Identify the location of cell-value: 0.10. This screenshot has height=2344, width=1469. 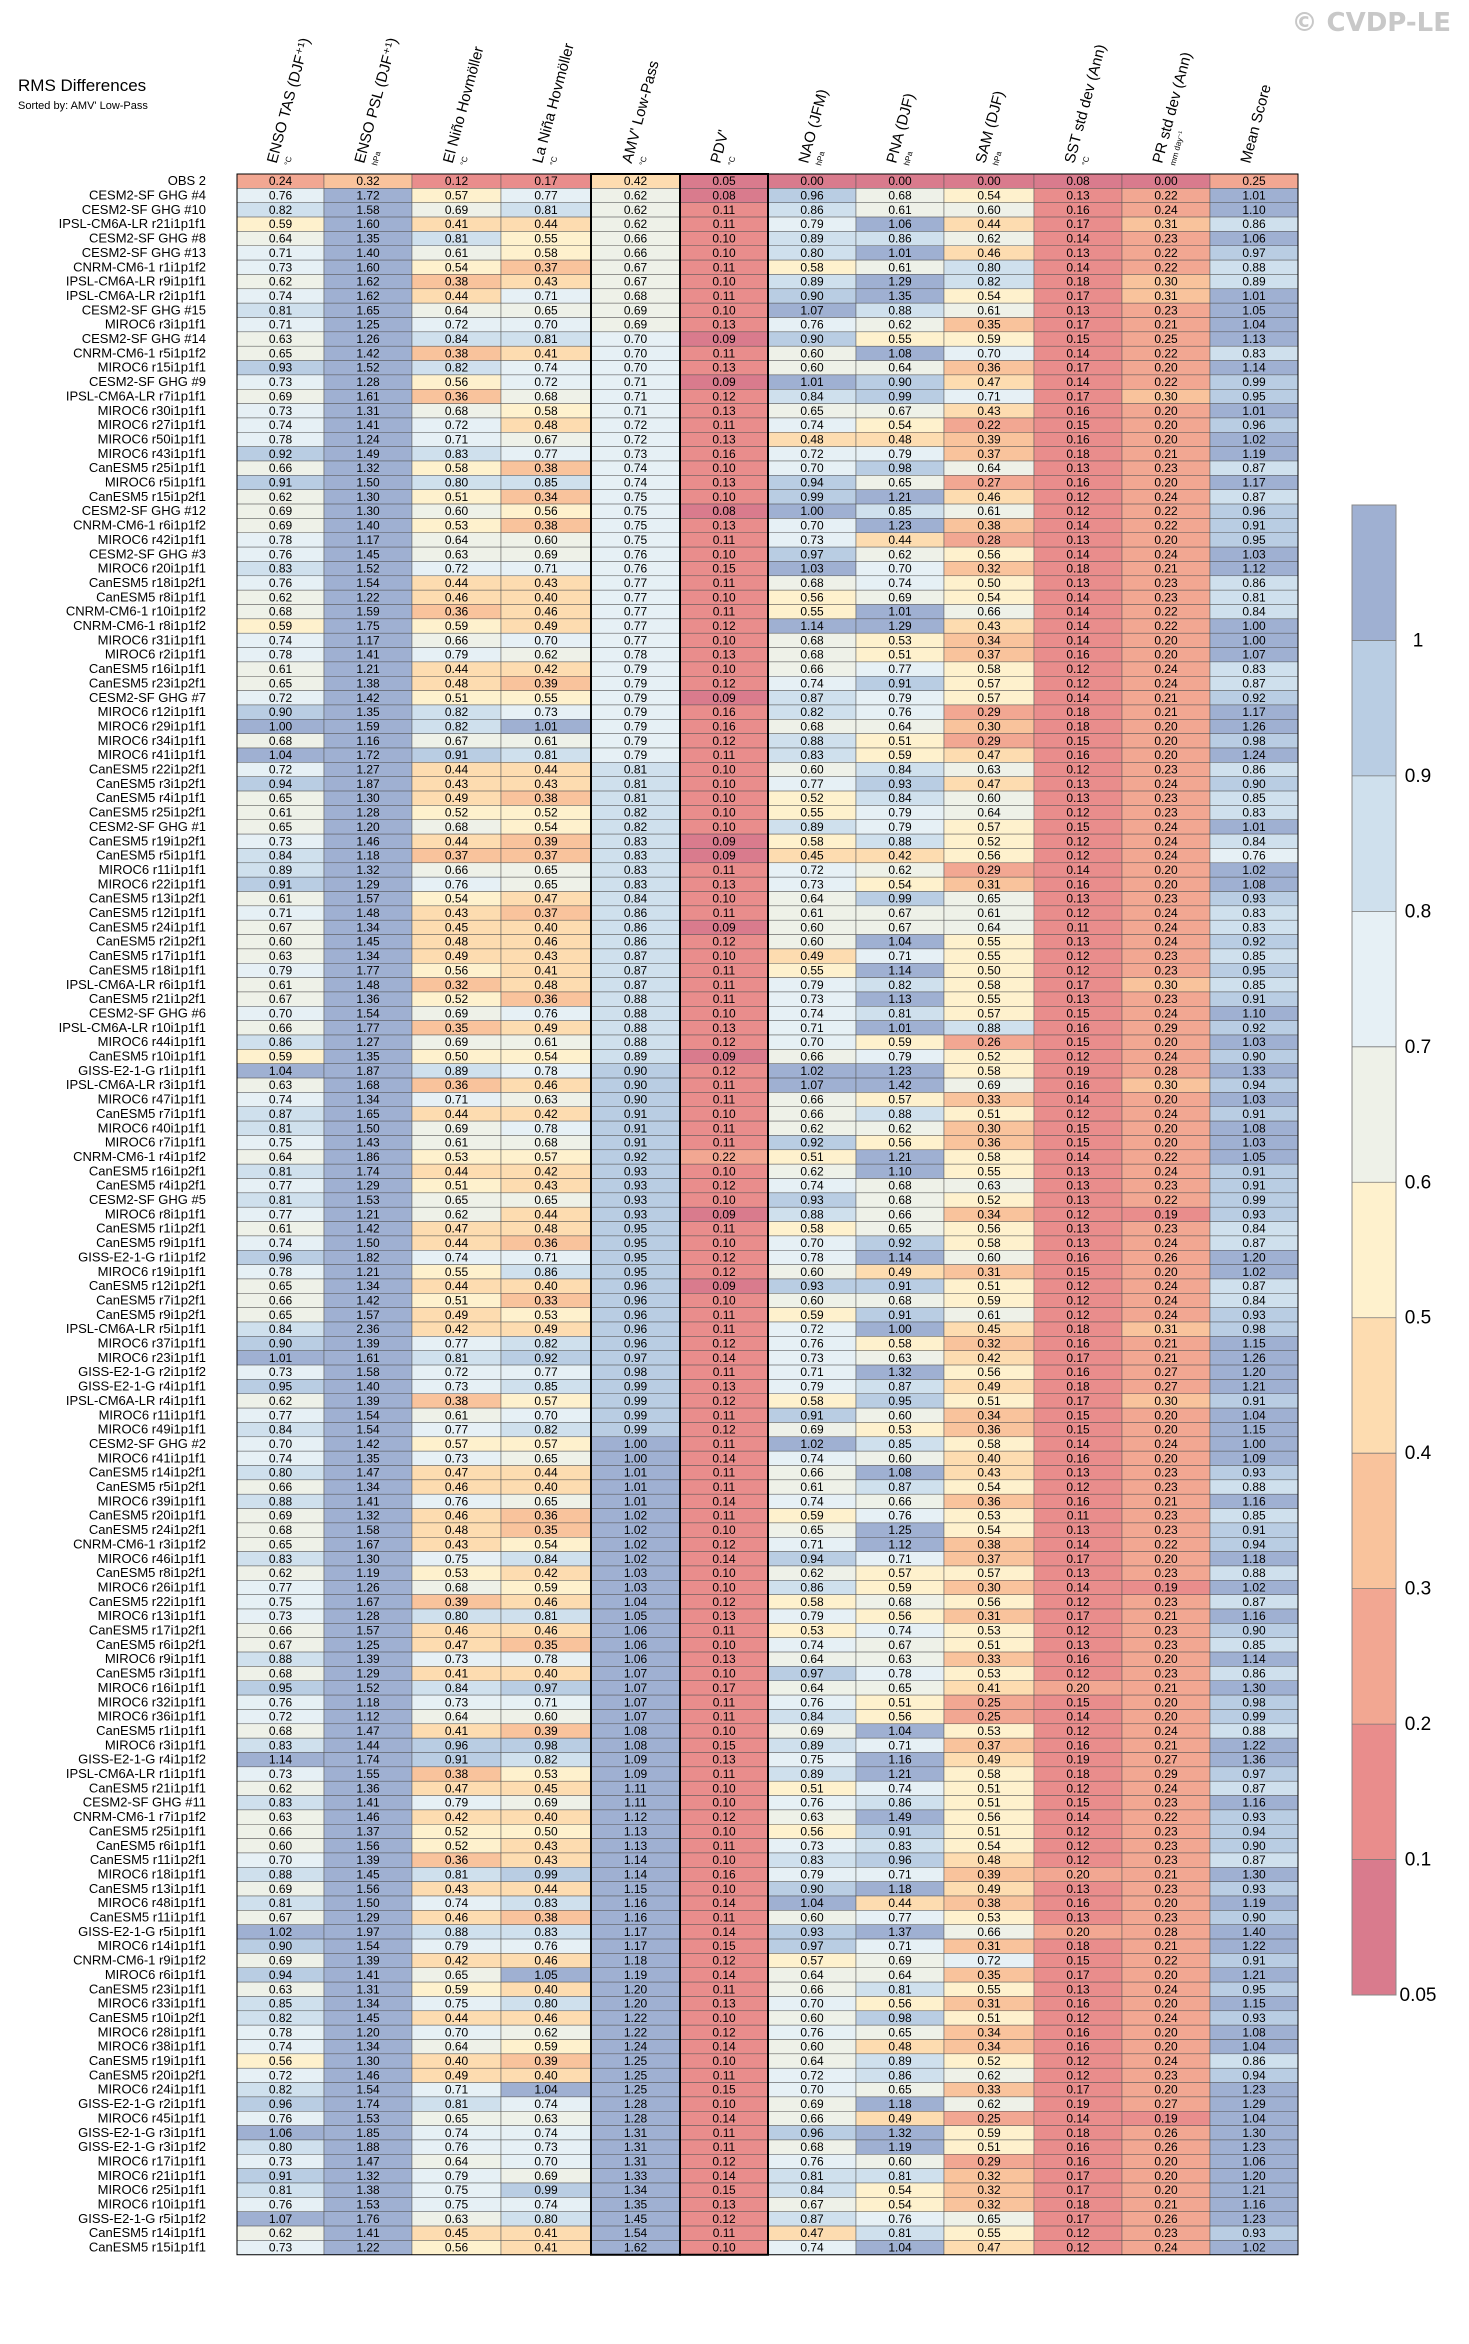
(724, 1860).